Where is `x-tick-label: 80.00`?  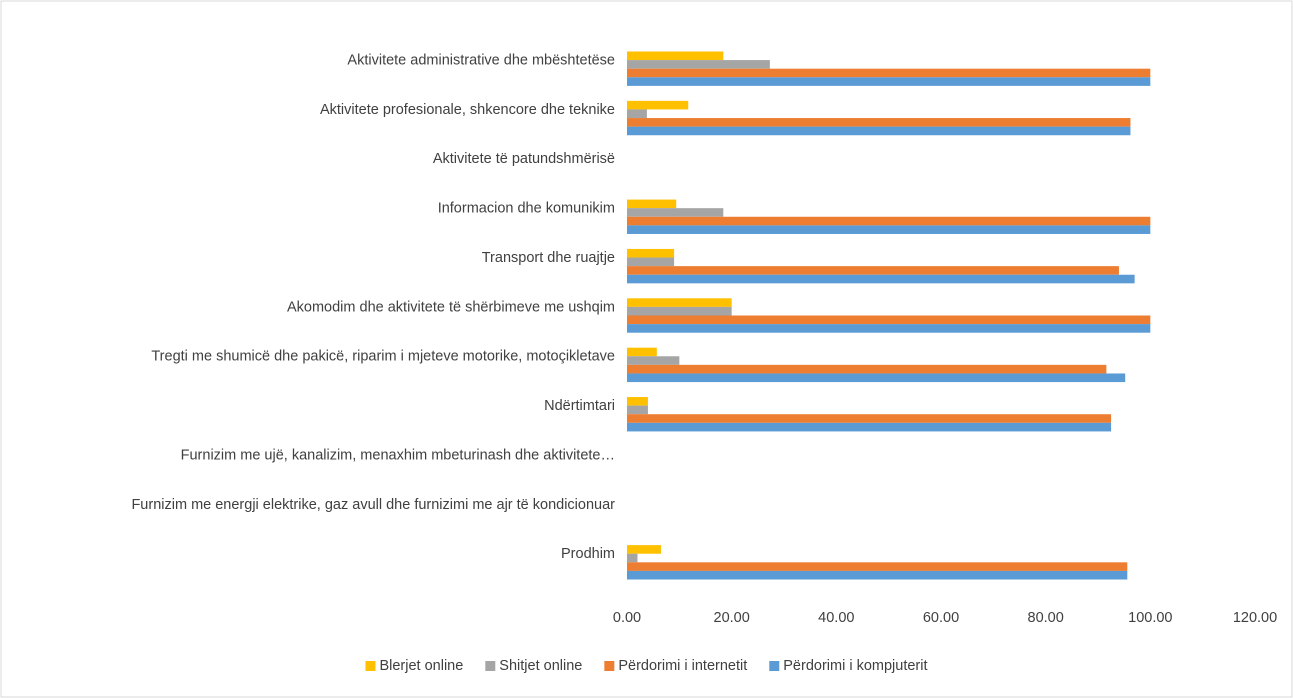 x-tick-label: 80.00 is located at coordinates (1046, 618).